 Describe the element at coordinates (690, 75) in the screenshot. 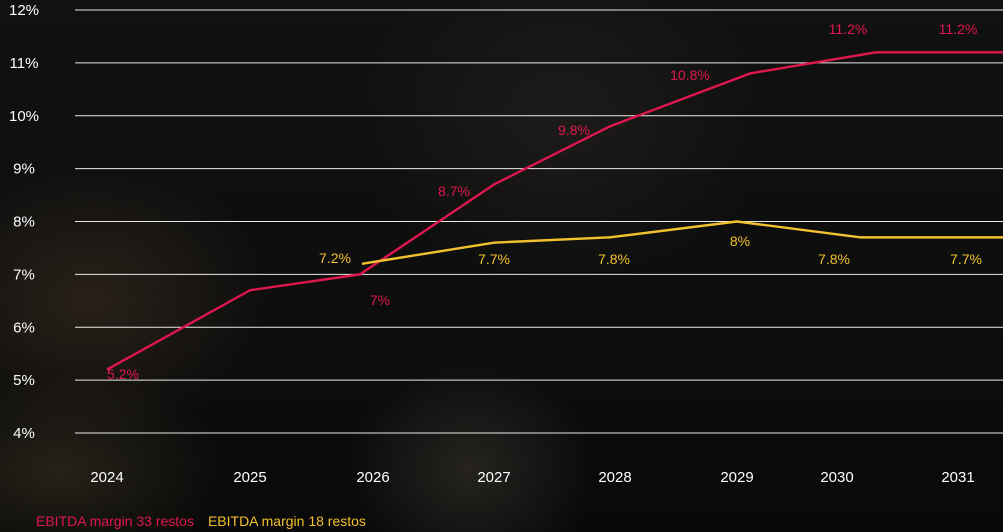

I see `data-label: 10.8%` at that location.